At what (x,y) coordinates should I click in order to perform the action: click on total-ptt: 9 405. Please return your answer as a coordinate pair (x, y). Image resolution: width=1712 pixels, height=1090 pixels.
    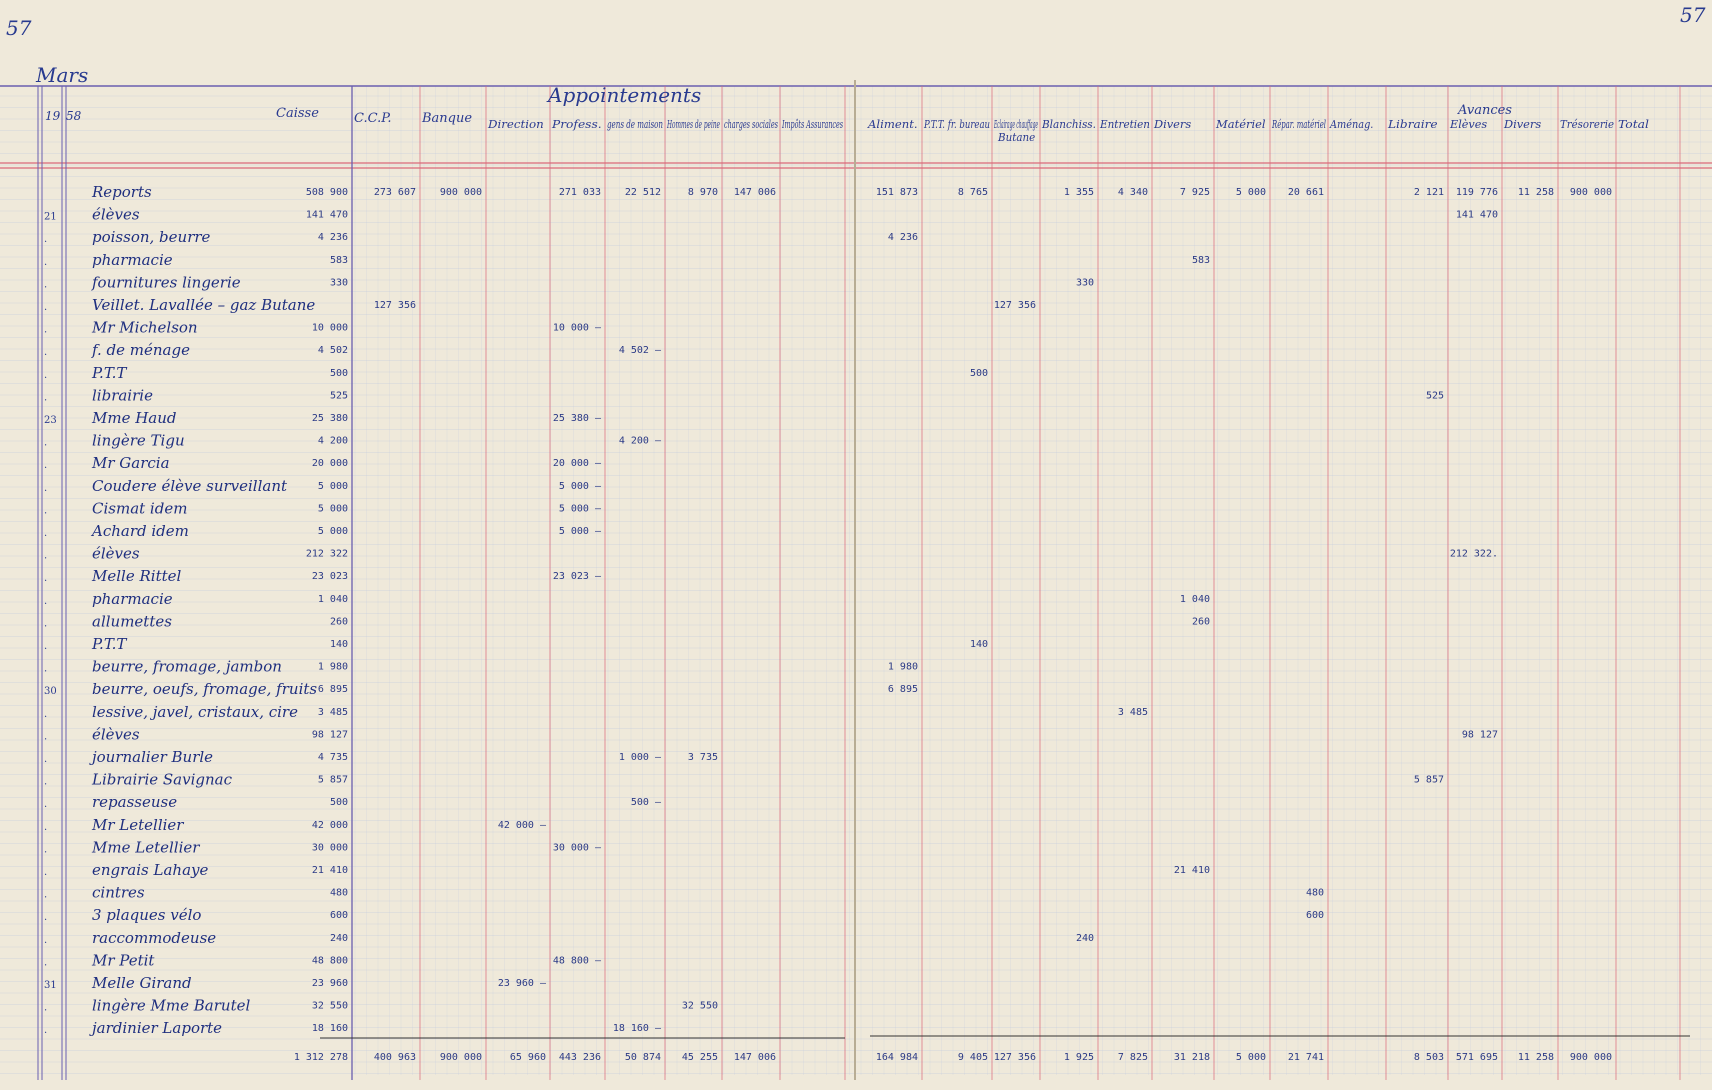
    Looking at the image, I should click on (973, 1057).